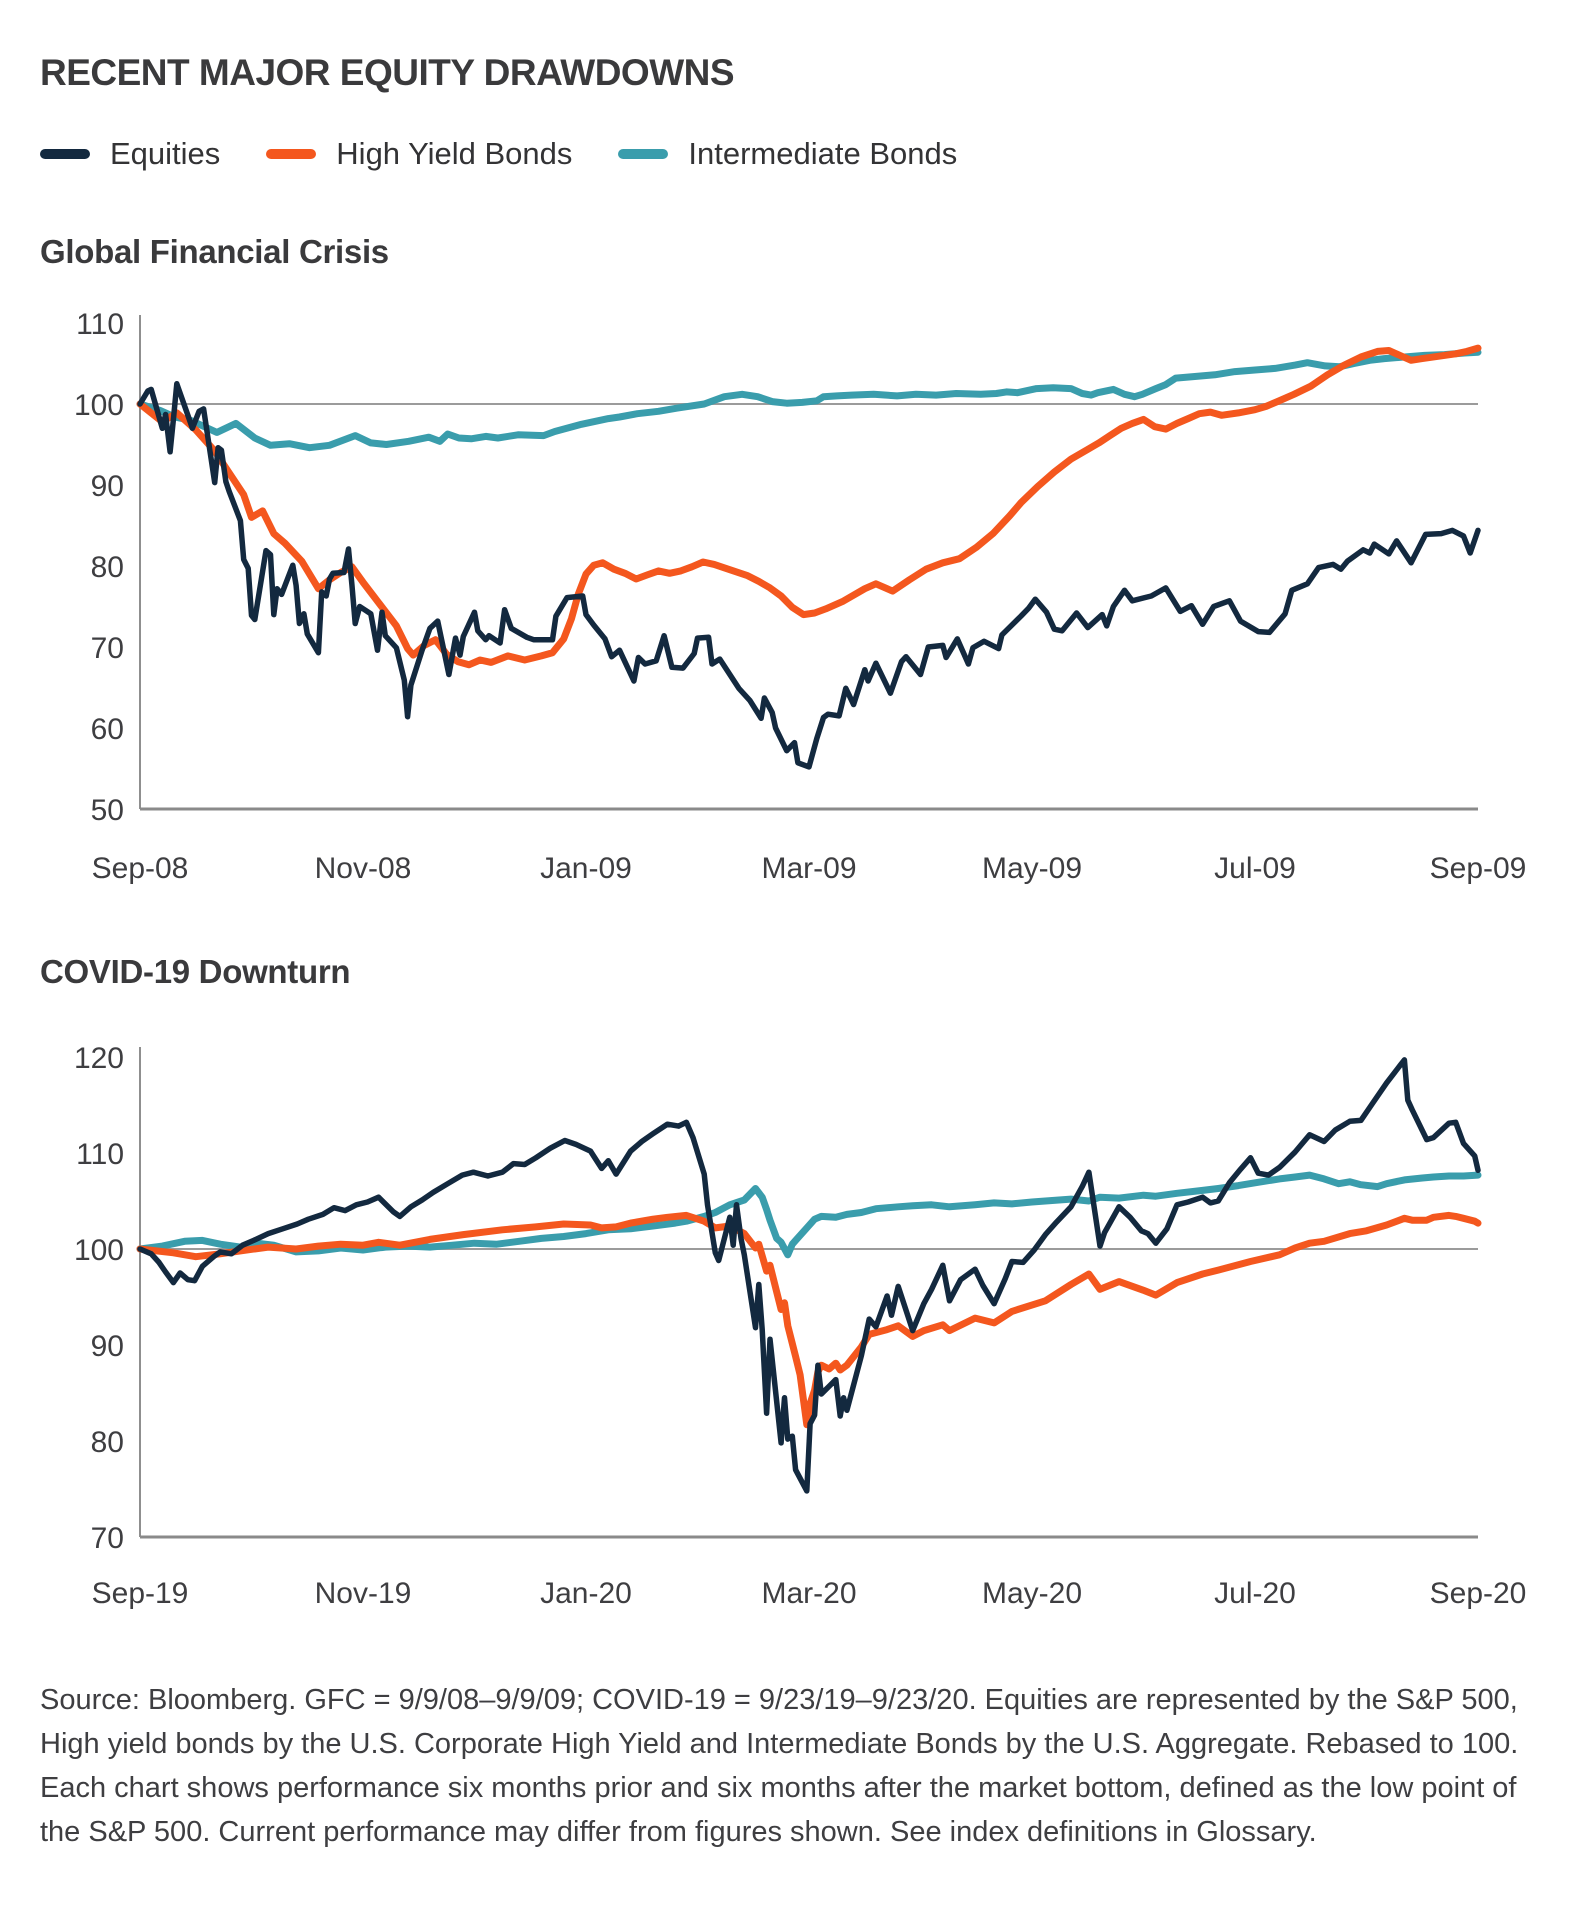  What do you see at coordinates (99, 1058) in the screenshot?
I see `y-tick-label: 120` at bounding box center [99, 1058].